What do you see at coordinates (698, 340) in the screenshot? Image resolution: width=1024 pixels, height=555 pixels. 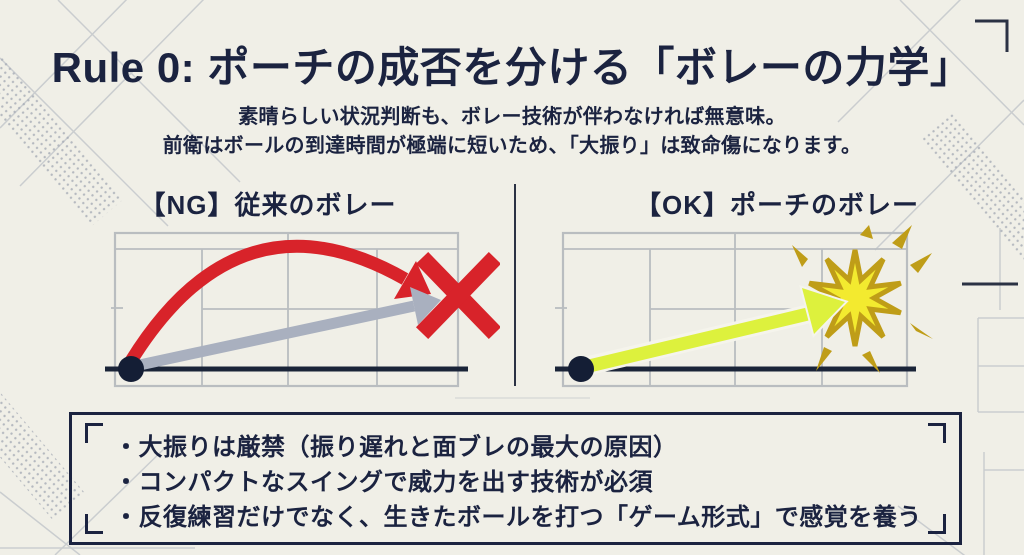 I see `compact-punch-arrow` at bounding box center [698, 340].